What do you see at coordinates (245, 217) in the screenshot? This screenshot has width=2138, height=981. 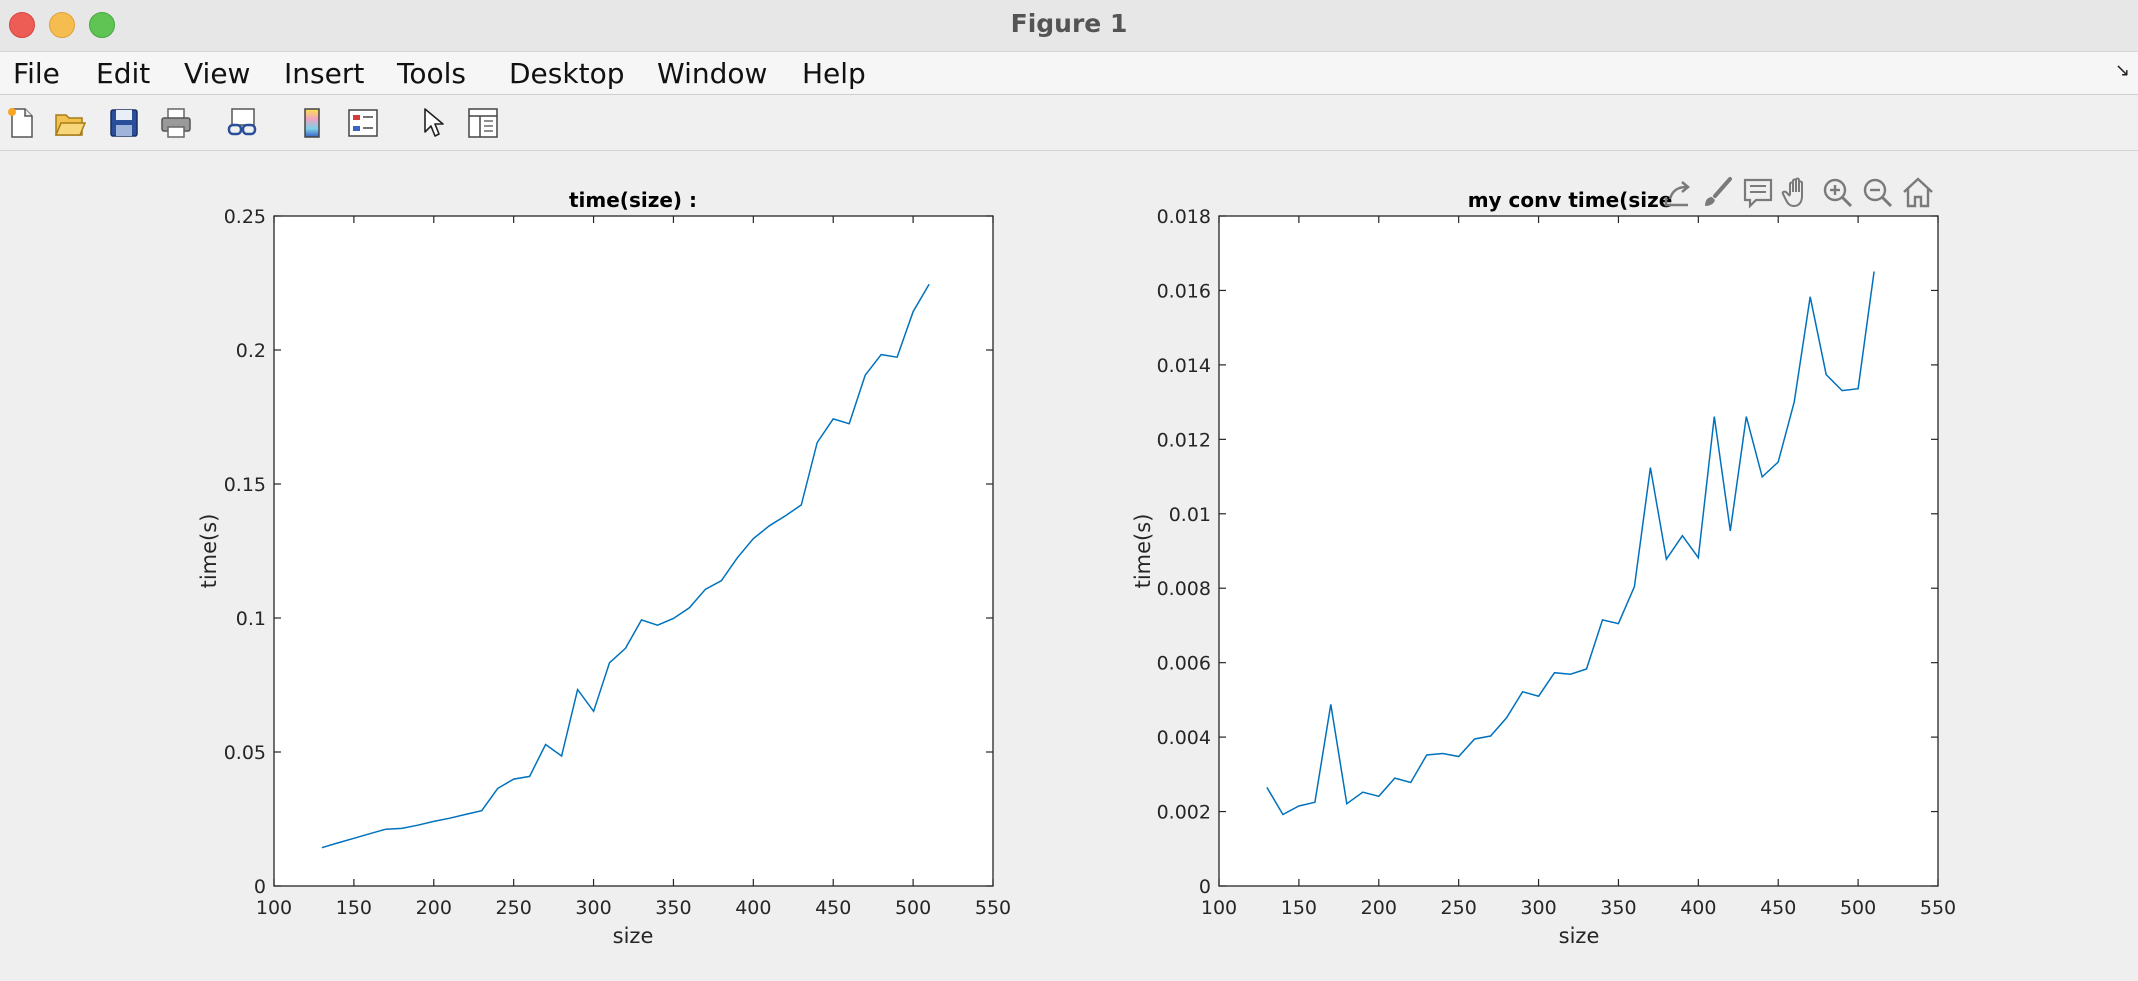 I see `axes-1-ytick-label: 0.25` at bounding box center [245, 217].